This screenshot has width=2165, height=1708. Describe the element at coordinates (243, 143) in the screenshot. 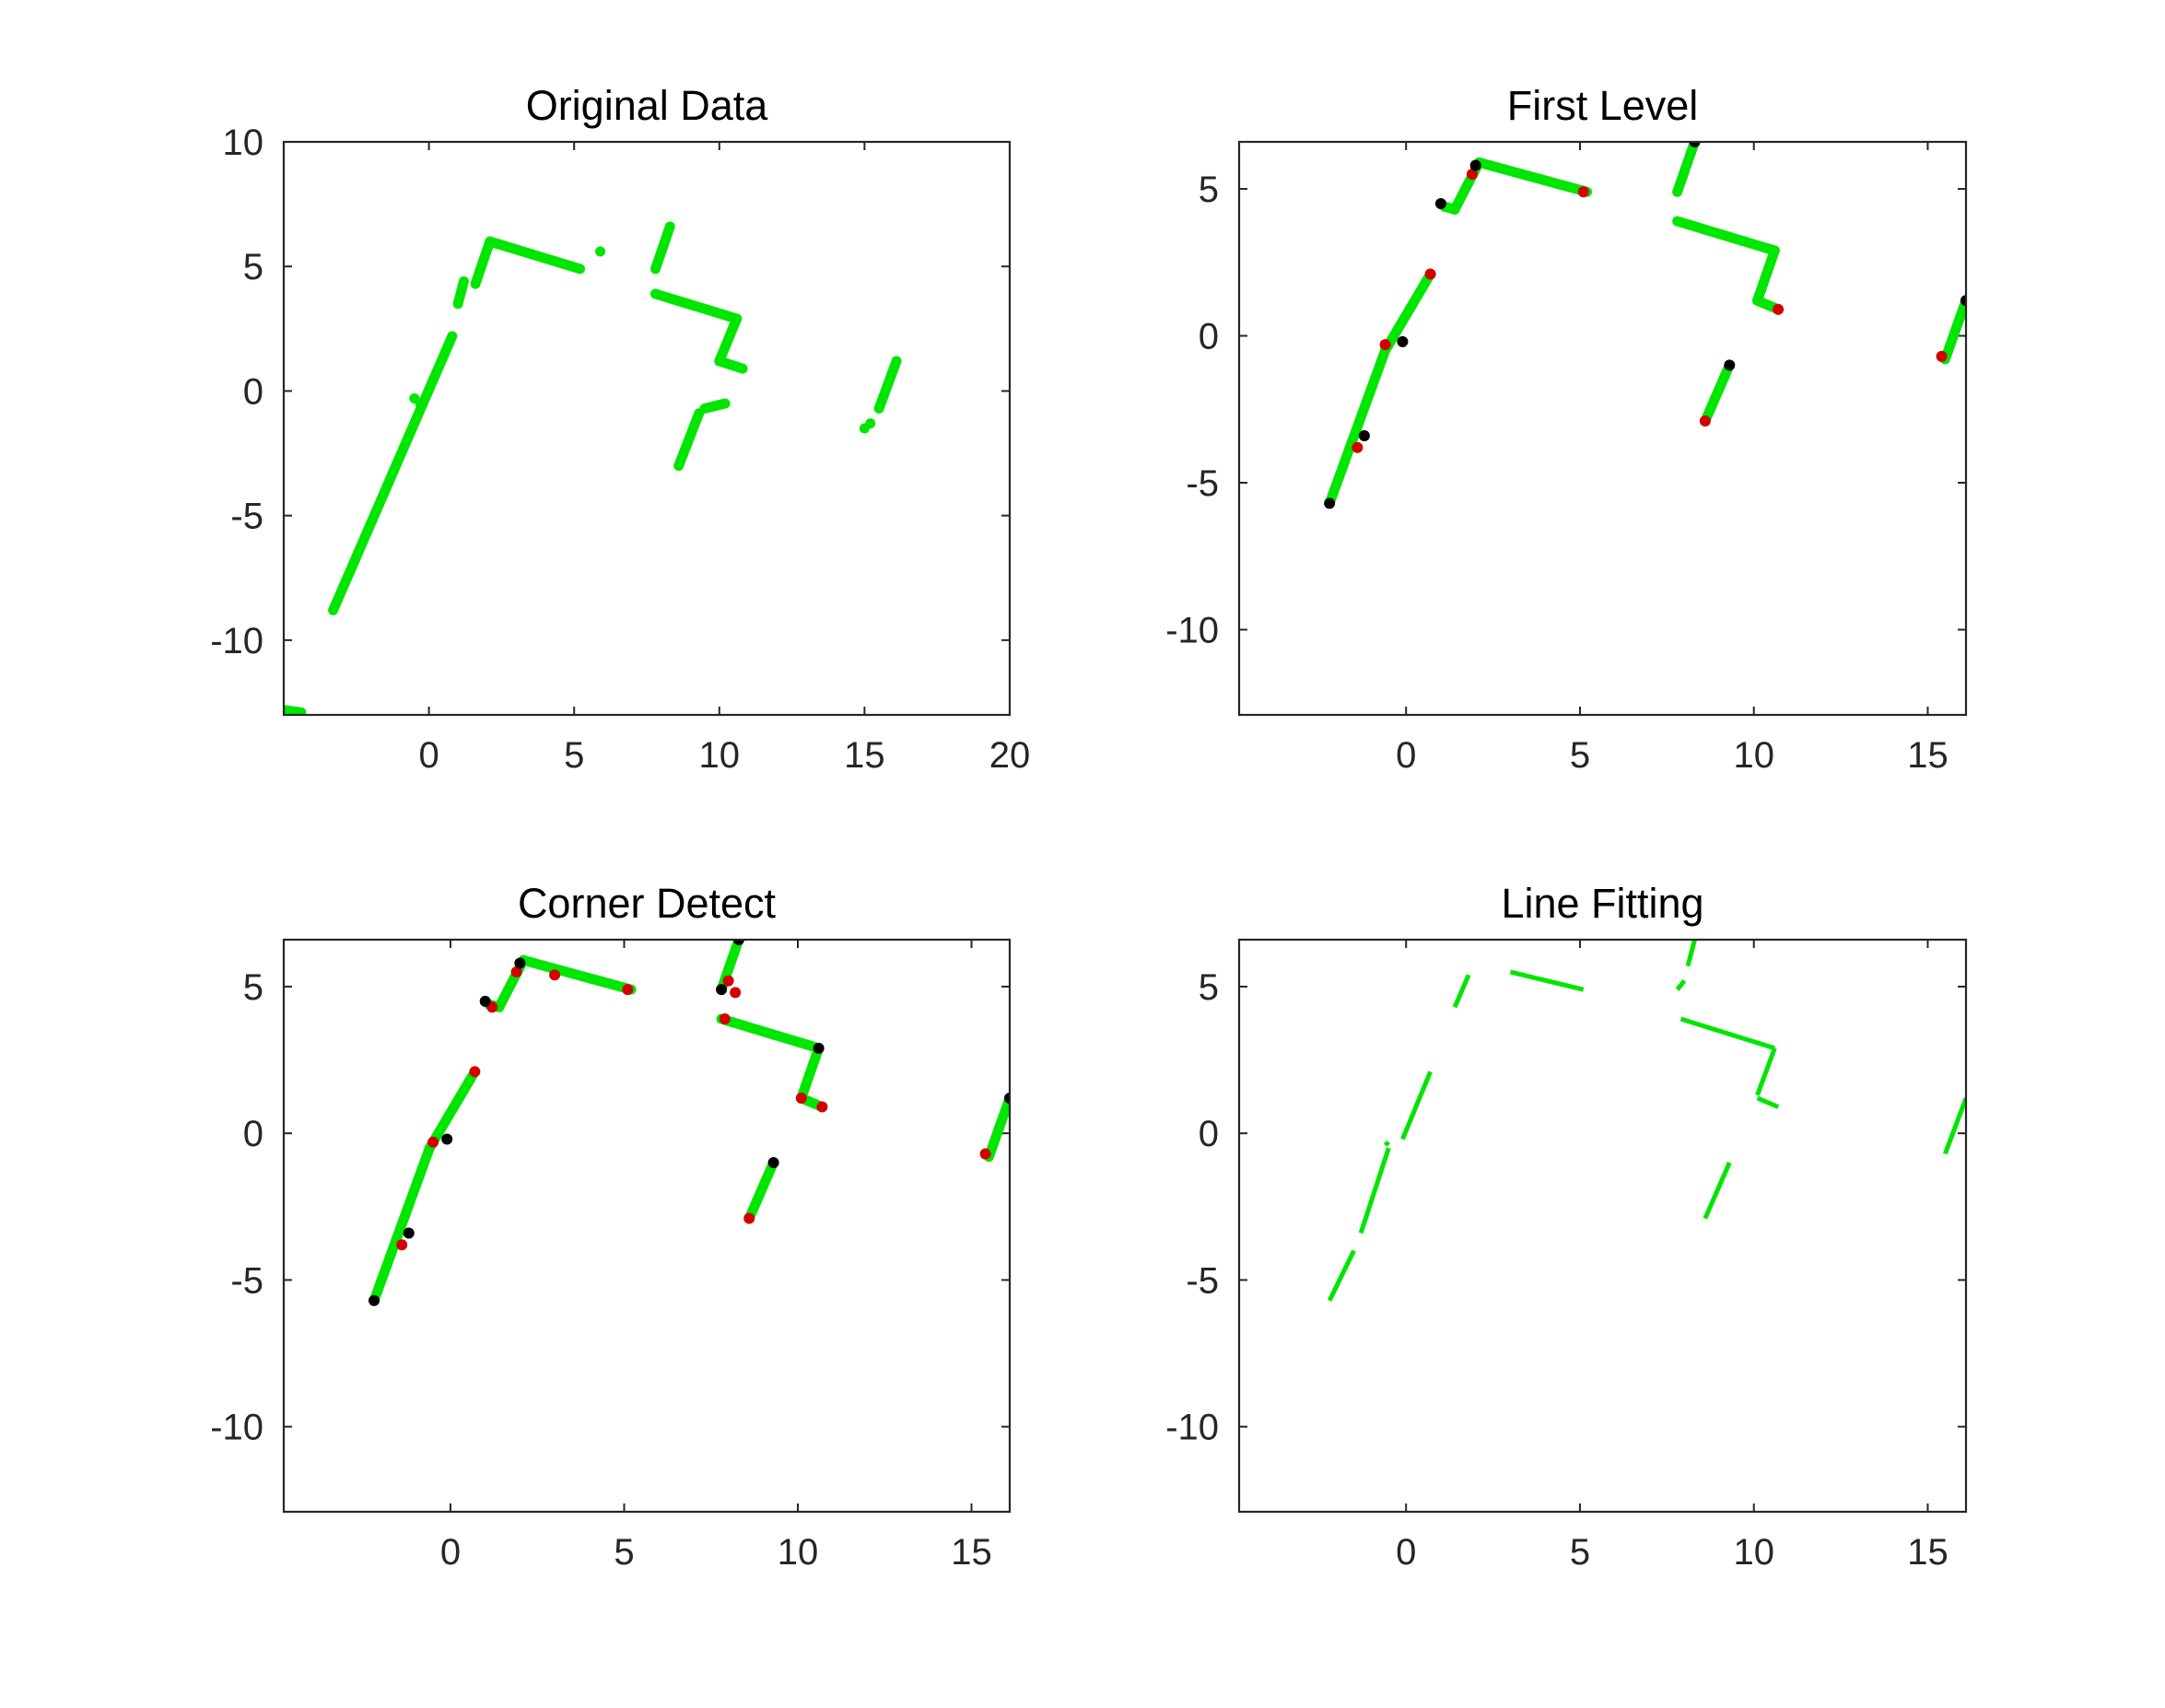

I see `y-tick-label: 10` at that location.